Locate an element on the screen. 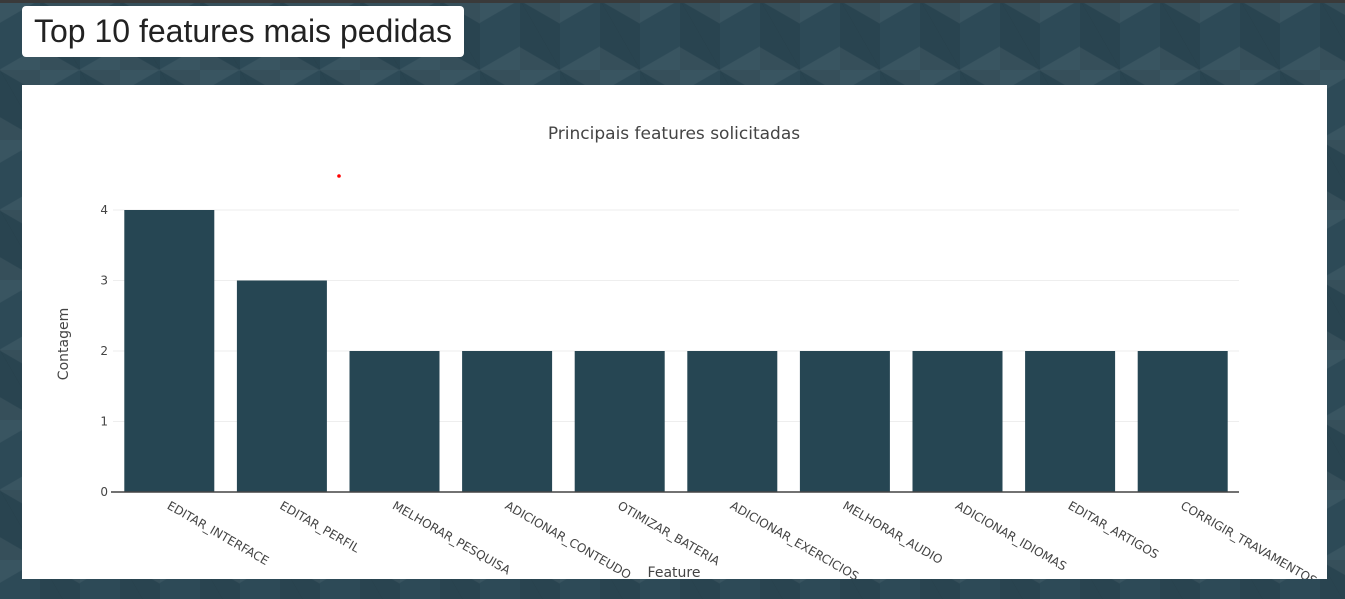 The height and width of the screenshot is (599, 1345). marker-dot is located at coordinates (339, 176).